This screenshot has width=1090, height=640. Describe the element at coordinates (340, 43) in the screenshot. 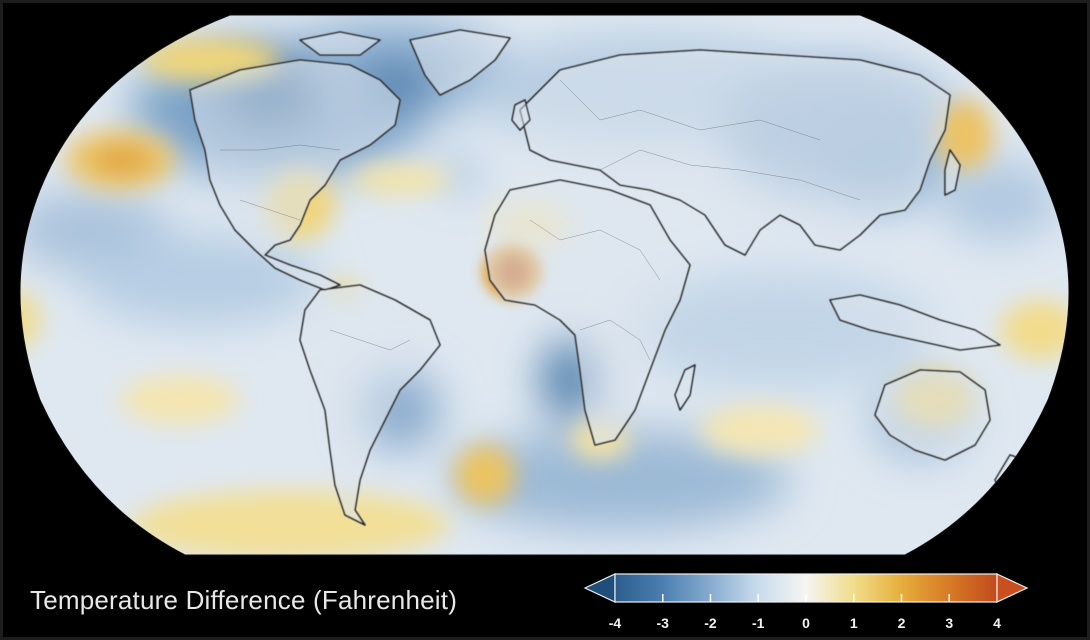

I see `canadian-arctic-islands` at that location.